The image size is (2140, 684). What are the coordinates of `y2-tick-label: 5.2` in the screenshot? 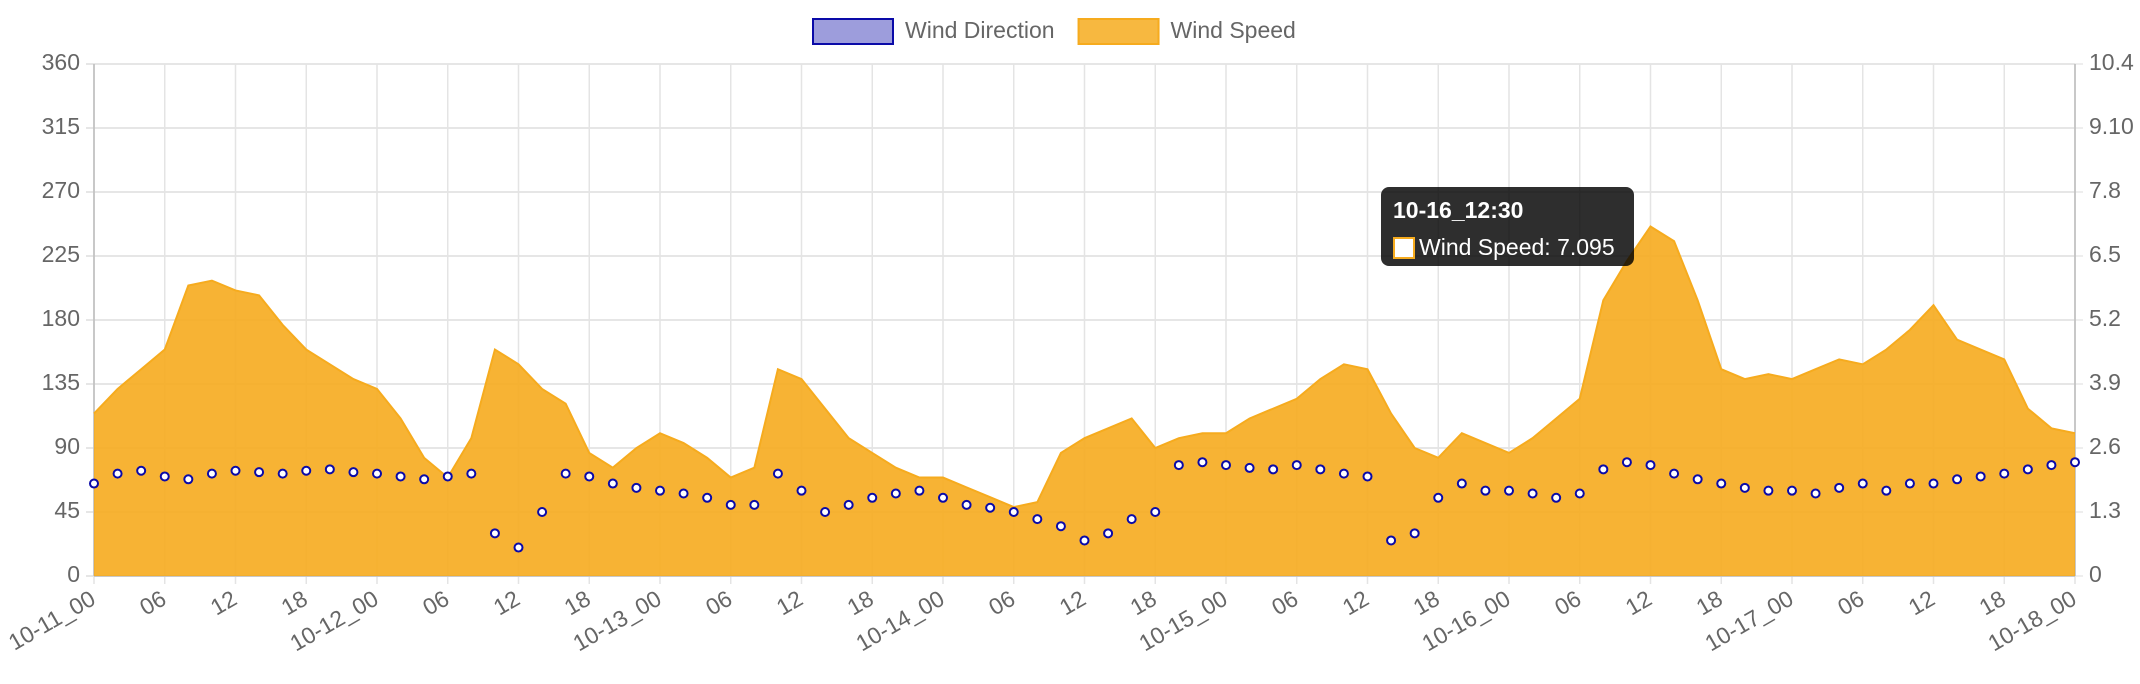 It's located at (2105, 318).